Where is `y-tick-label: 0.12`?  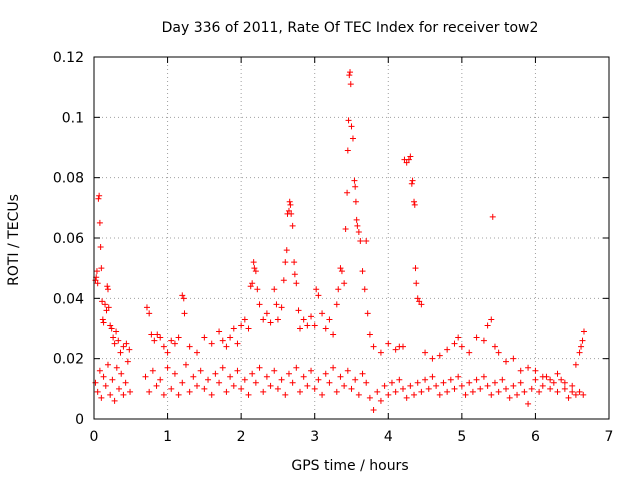 y-tick-label: 0.12 is located at coordinates (68, 58).